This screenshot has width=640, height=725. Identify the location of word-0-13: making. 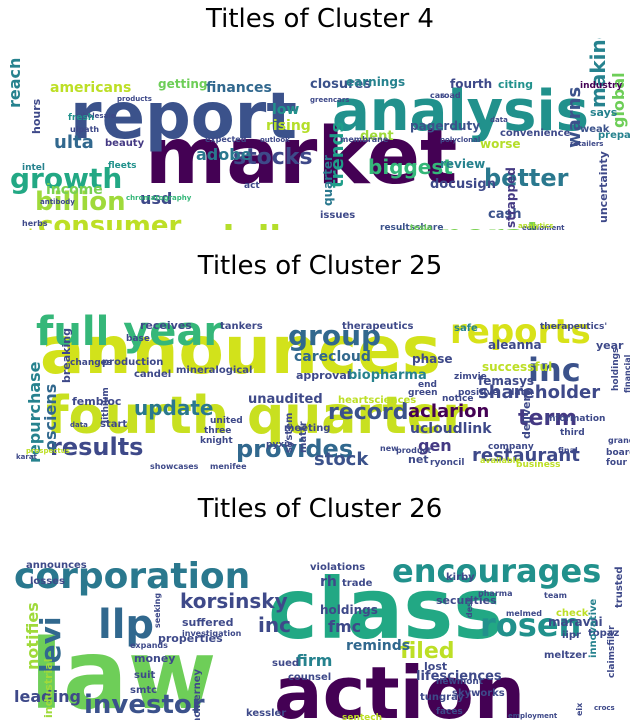
(598, 73).